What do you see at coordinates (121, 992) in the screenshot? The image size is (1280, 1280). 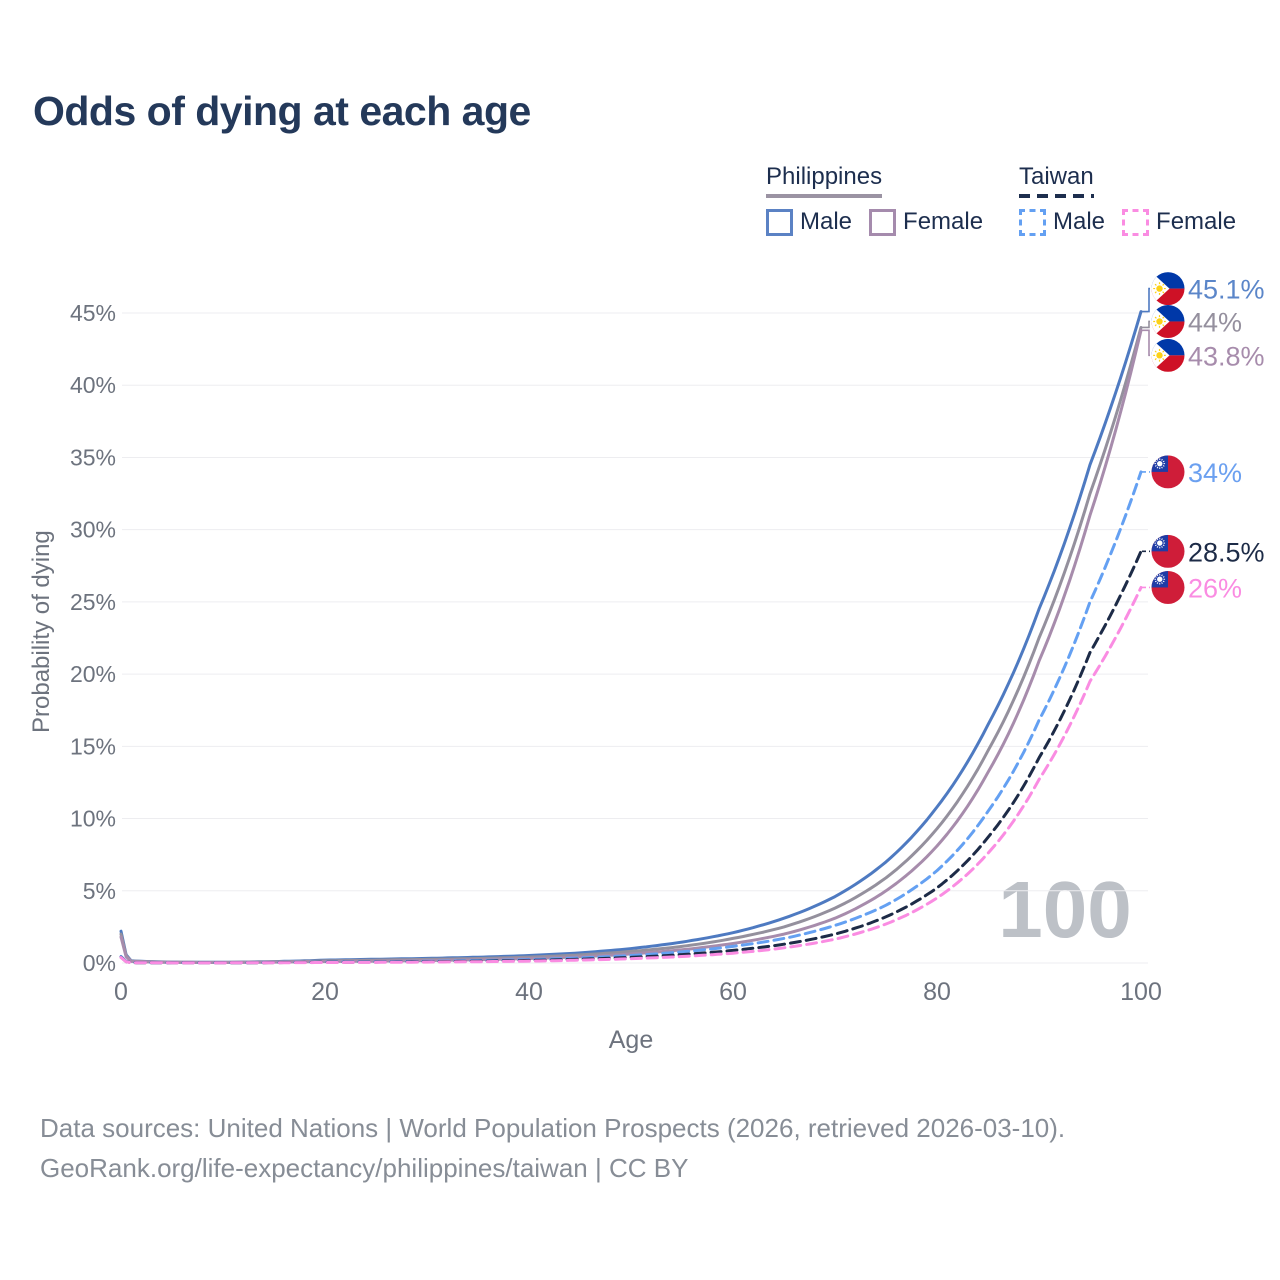 I see `x-tick-label: 0` at bounding box center [121, 992].